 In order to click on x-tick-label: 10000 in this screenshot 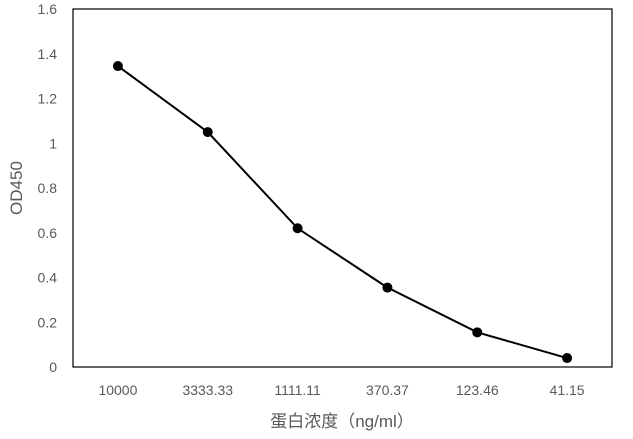, I will do `click(117, 390)`.